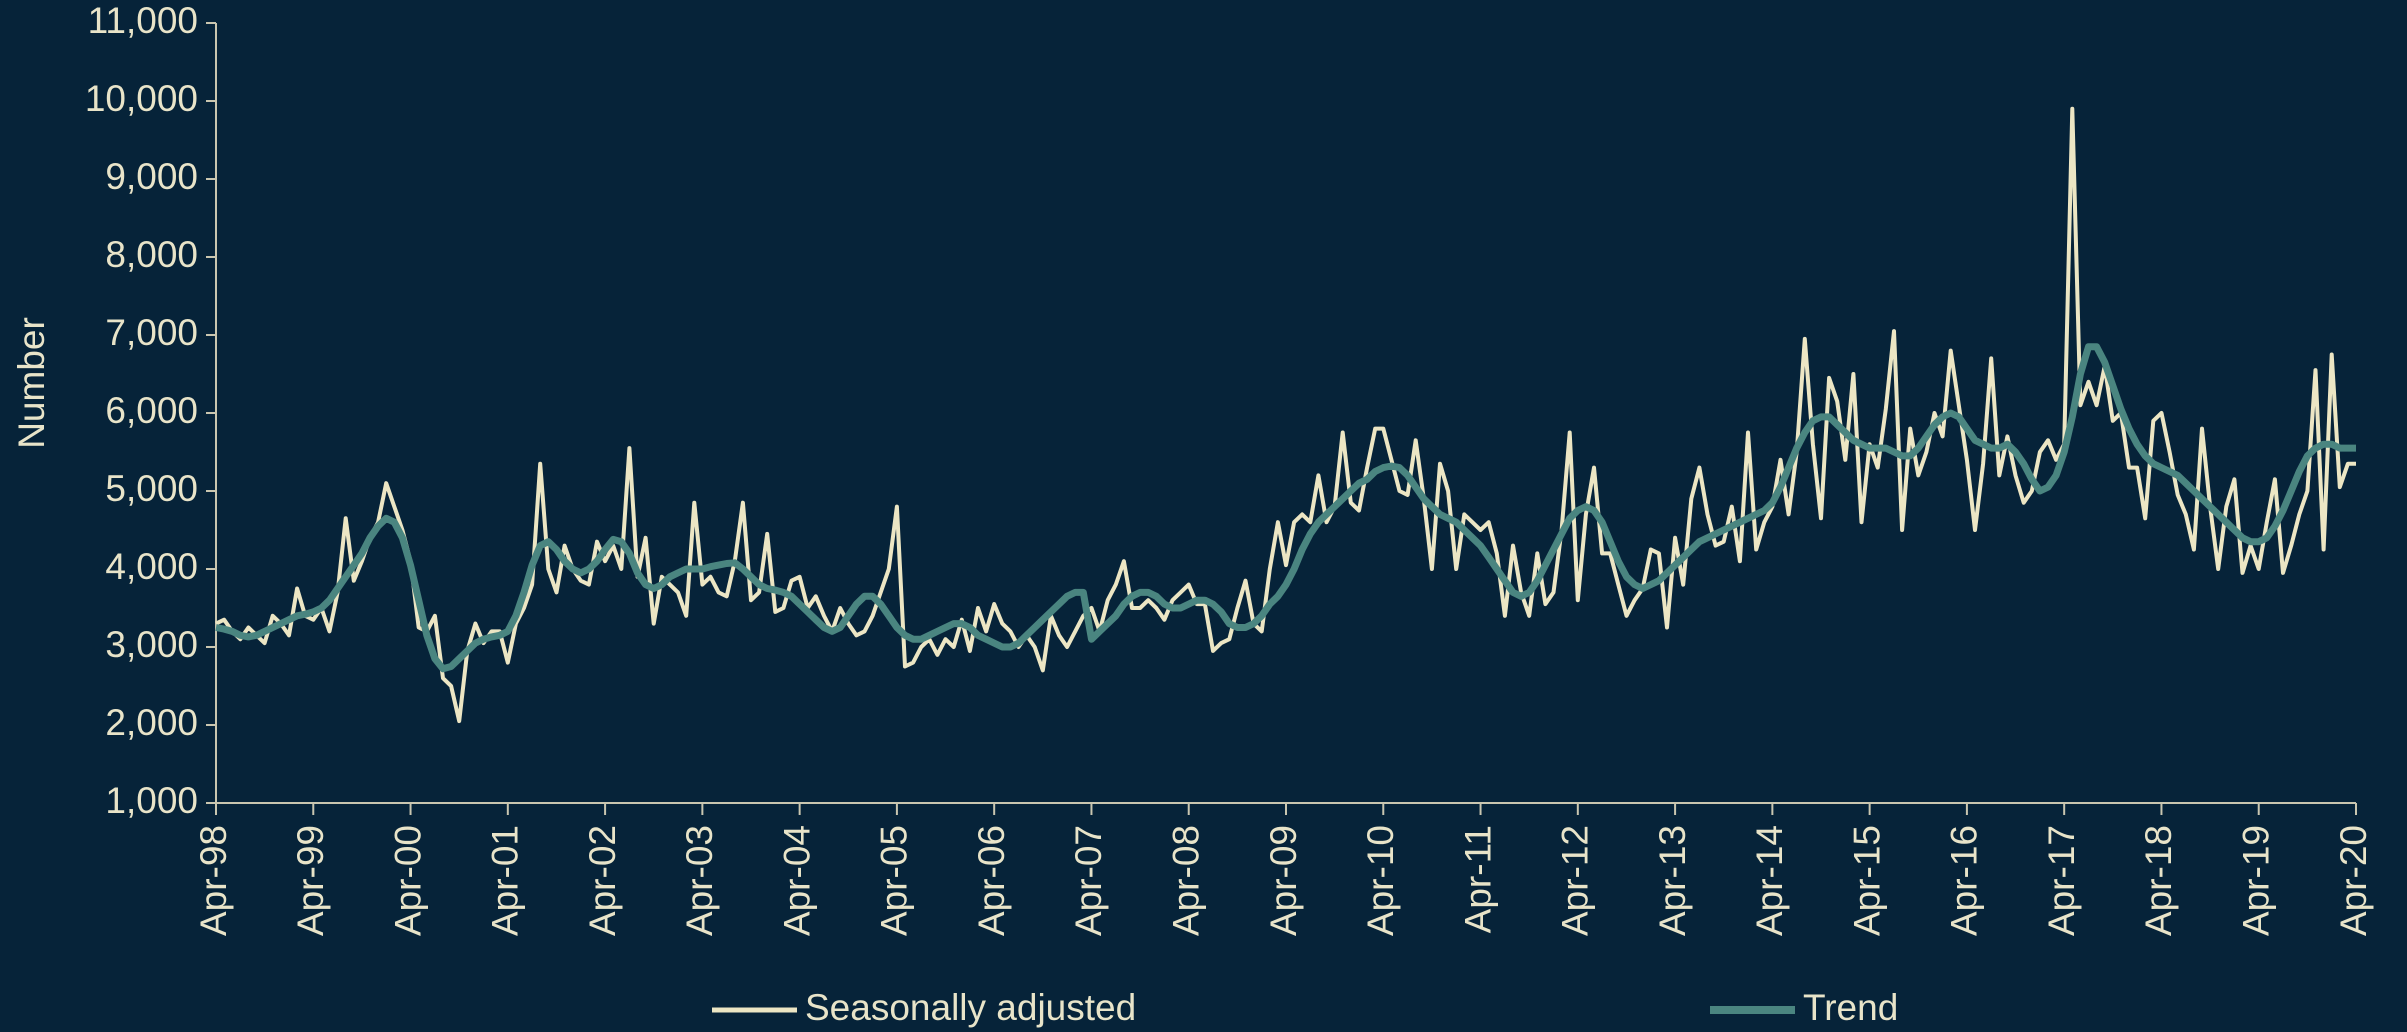 The image size is (2407, 1032). I want to click on y-tick-label: 5,000, so click(151, 488).